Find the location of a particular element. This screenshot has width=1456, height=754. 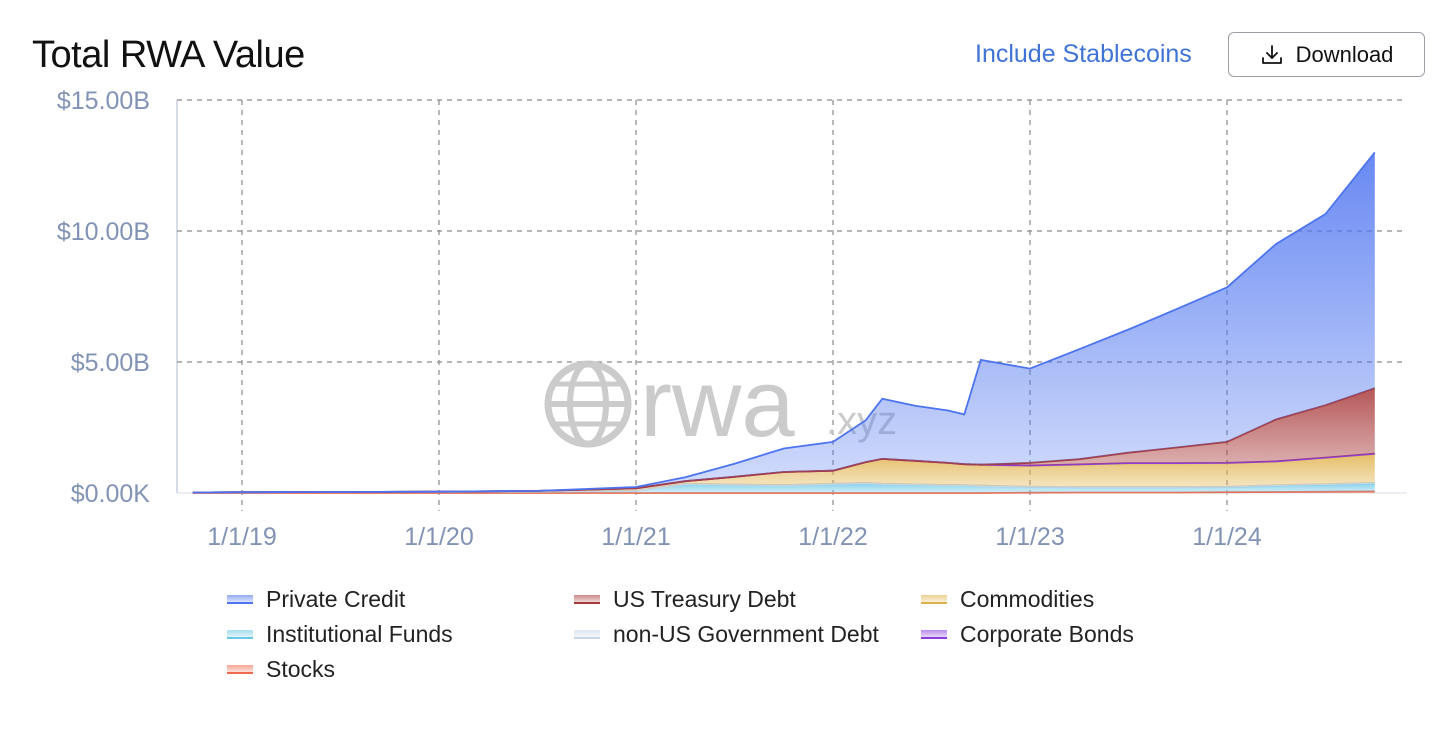

legend-label: non-US Government Debt is located at coordinates (746, 634).